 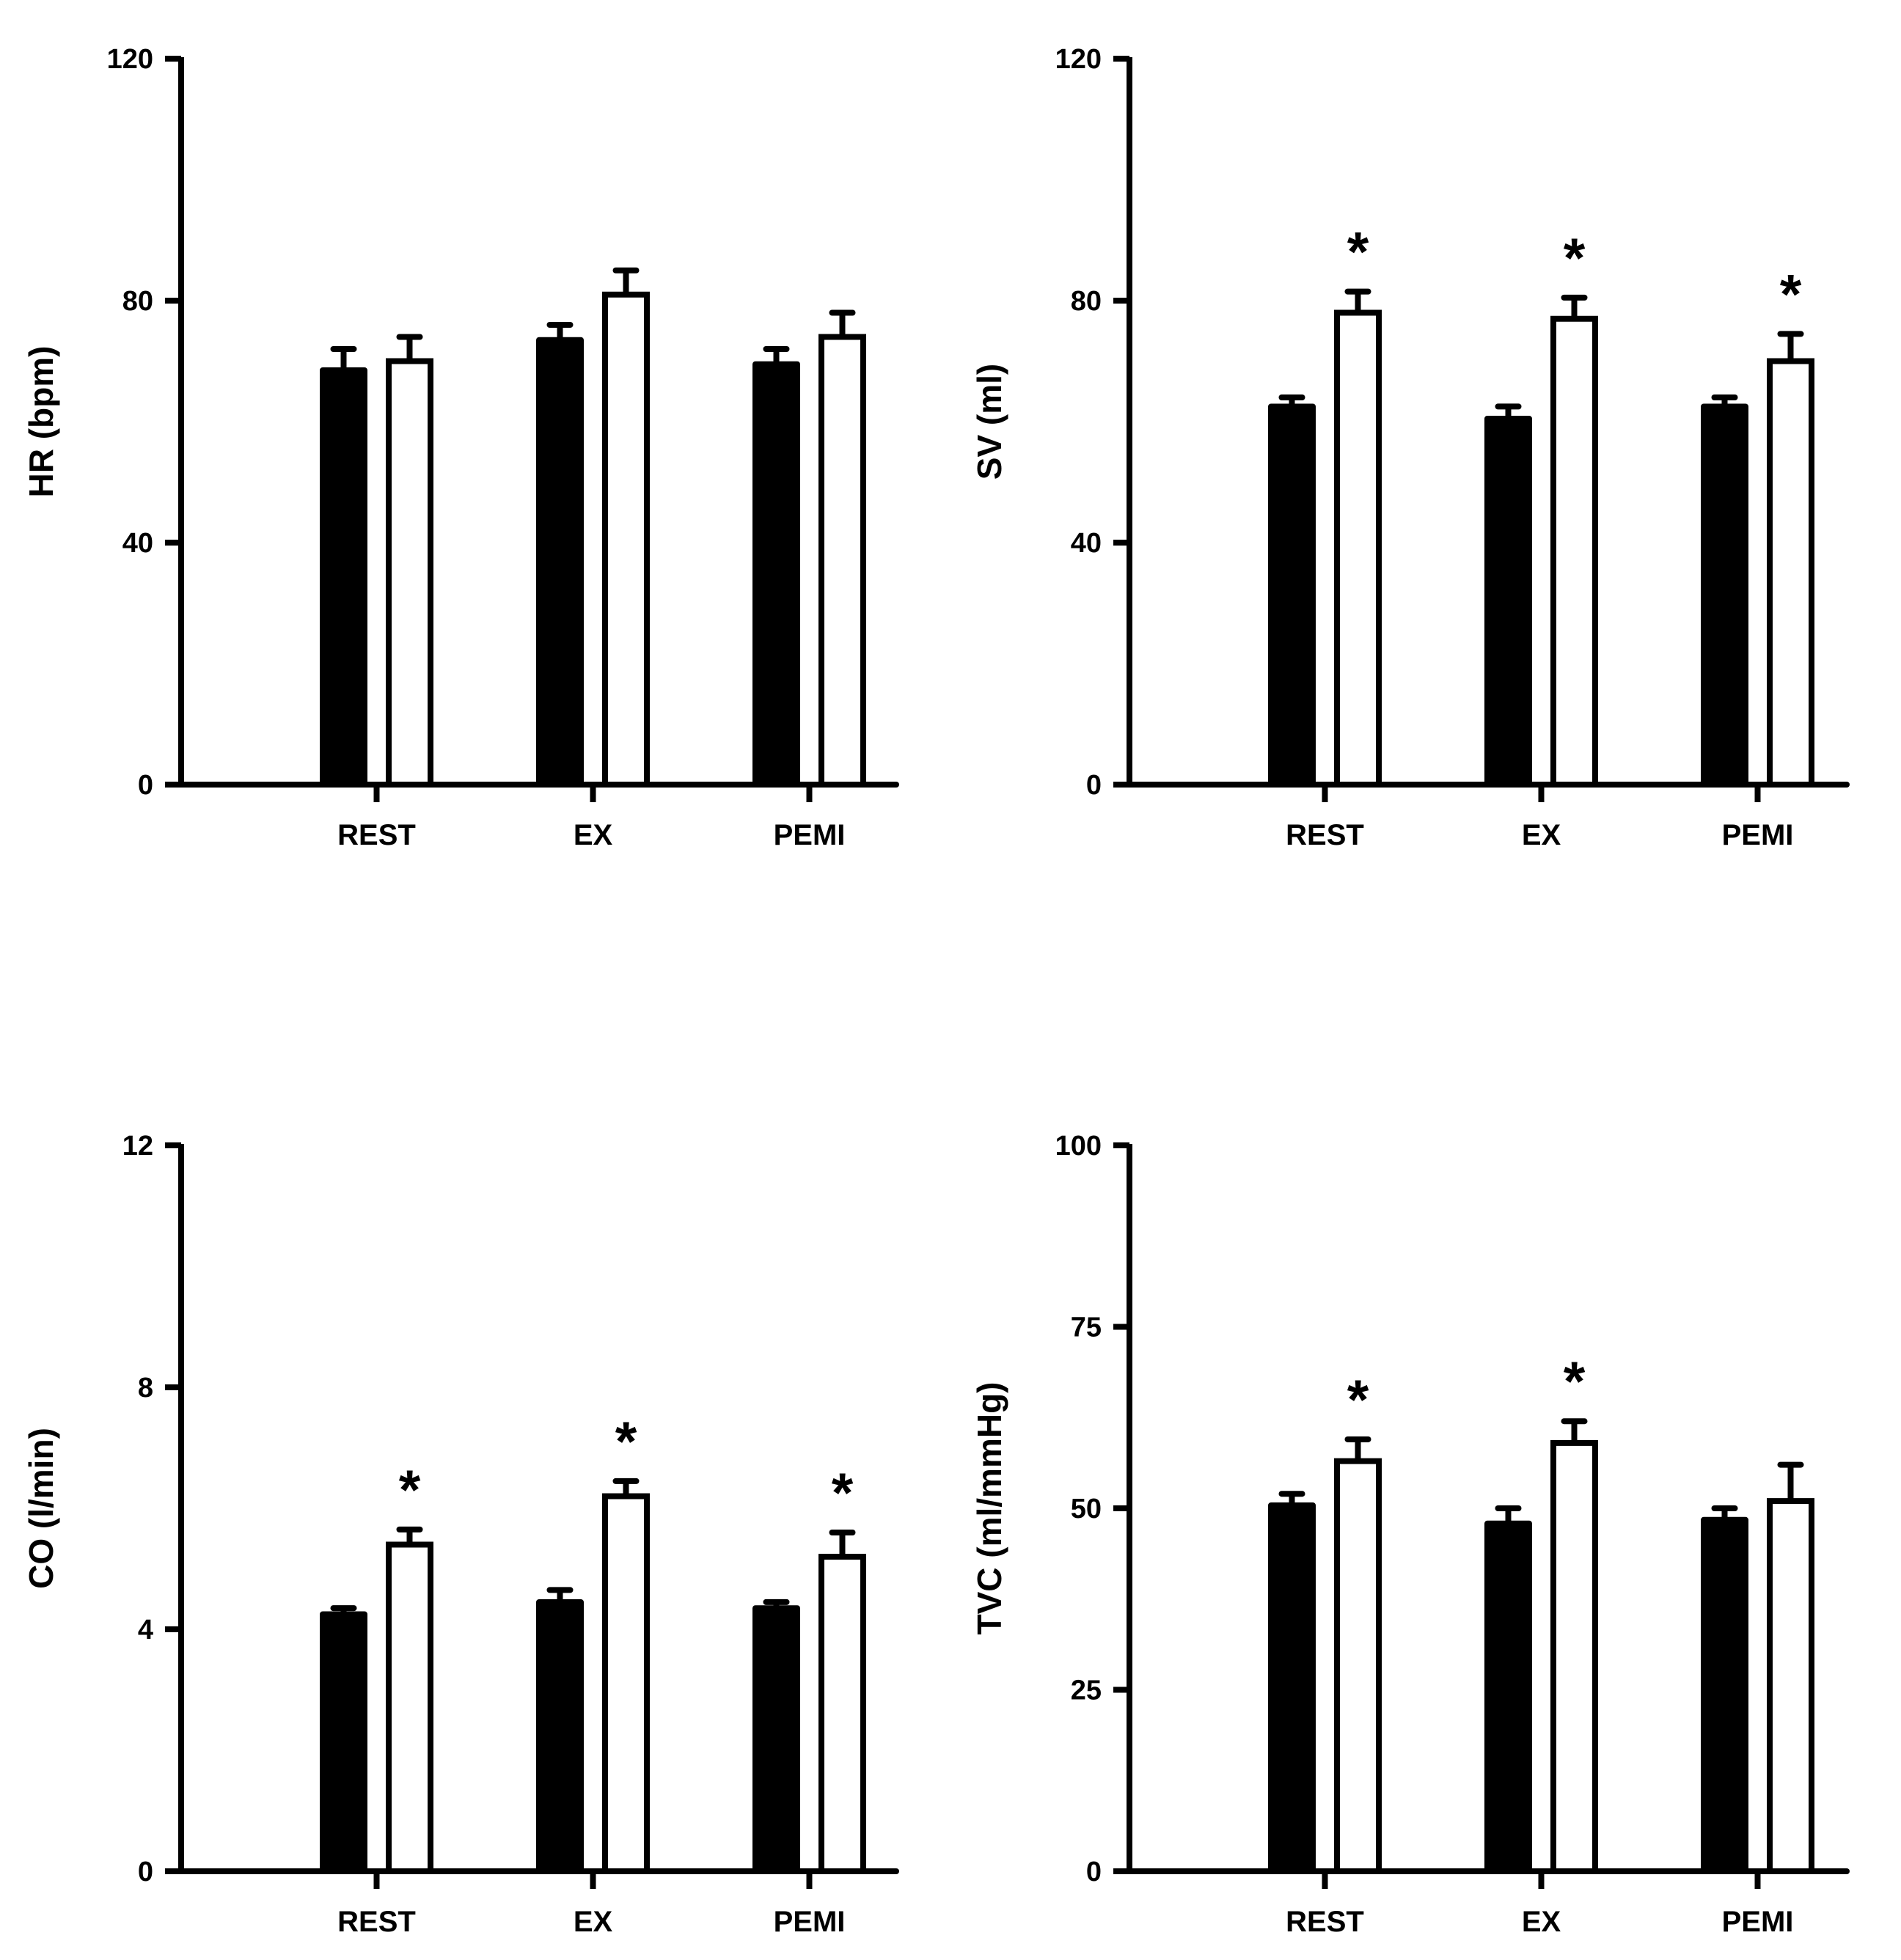 I want to click on y-axis-title: TVC (ml/mmHg), so click(x=989, y=1508).